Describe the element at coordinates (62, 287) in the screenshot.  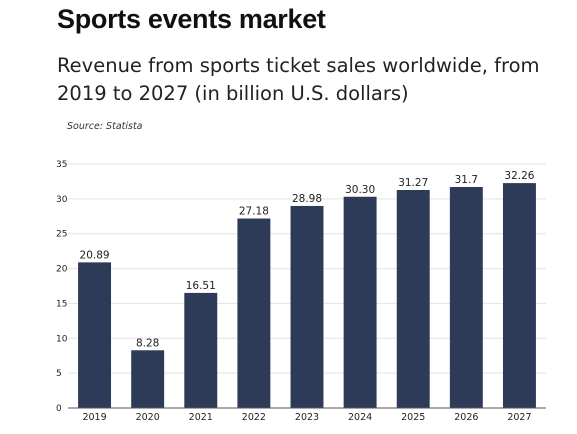
I see `y-axis-ticks: 0 5 10 15 20 25 30 35` at that location.